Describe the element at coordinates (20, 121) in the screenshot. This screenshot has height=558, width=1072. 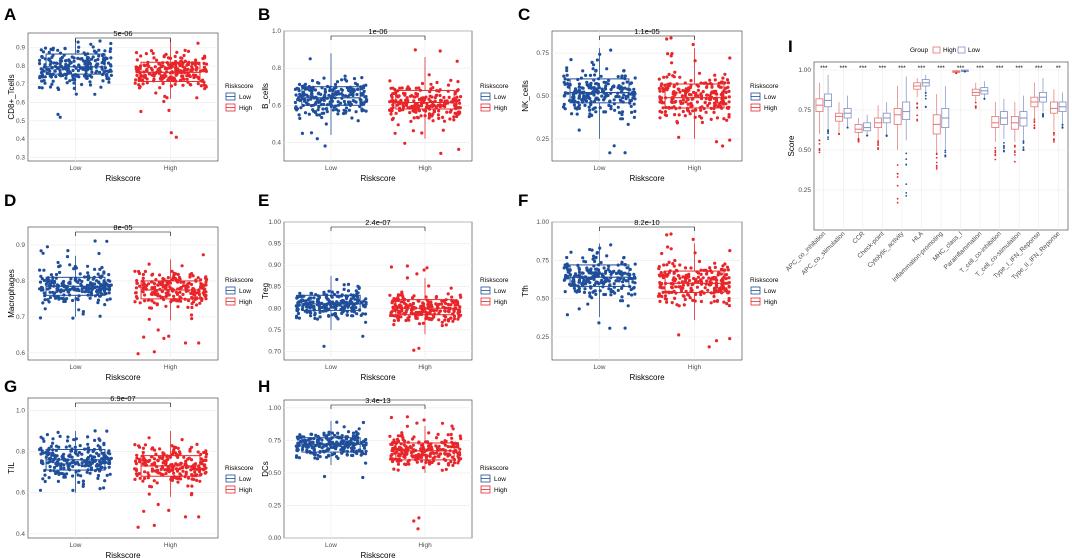
I see `y-tick-label: 0.5` at that location.